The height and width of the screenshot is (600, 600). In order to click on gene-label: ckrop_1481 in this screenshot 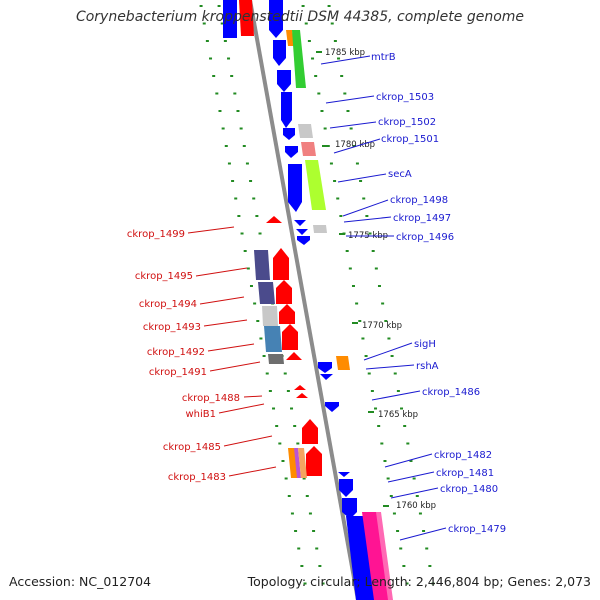, I will do `click(465, 473)`.